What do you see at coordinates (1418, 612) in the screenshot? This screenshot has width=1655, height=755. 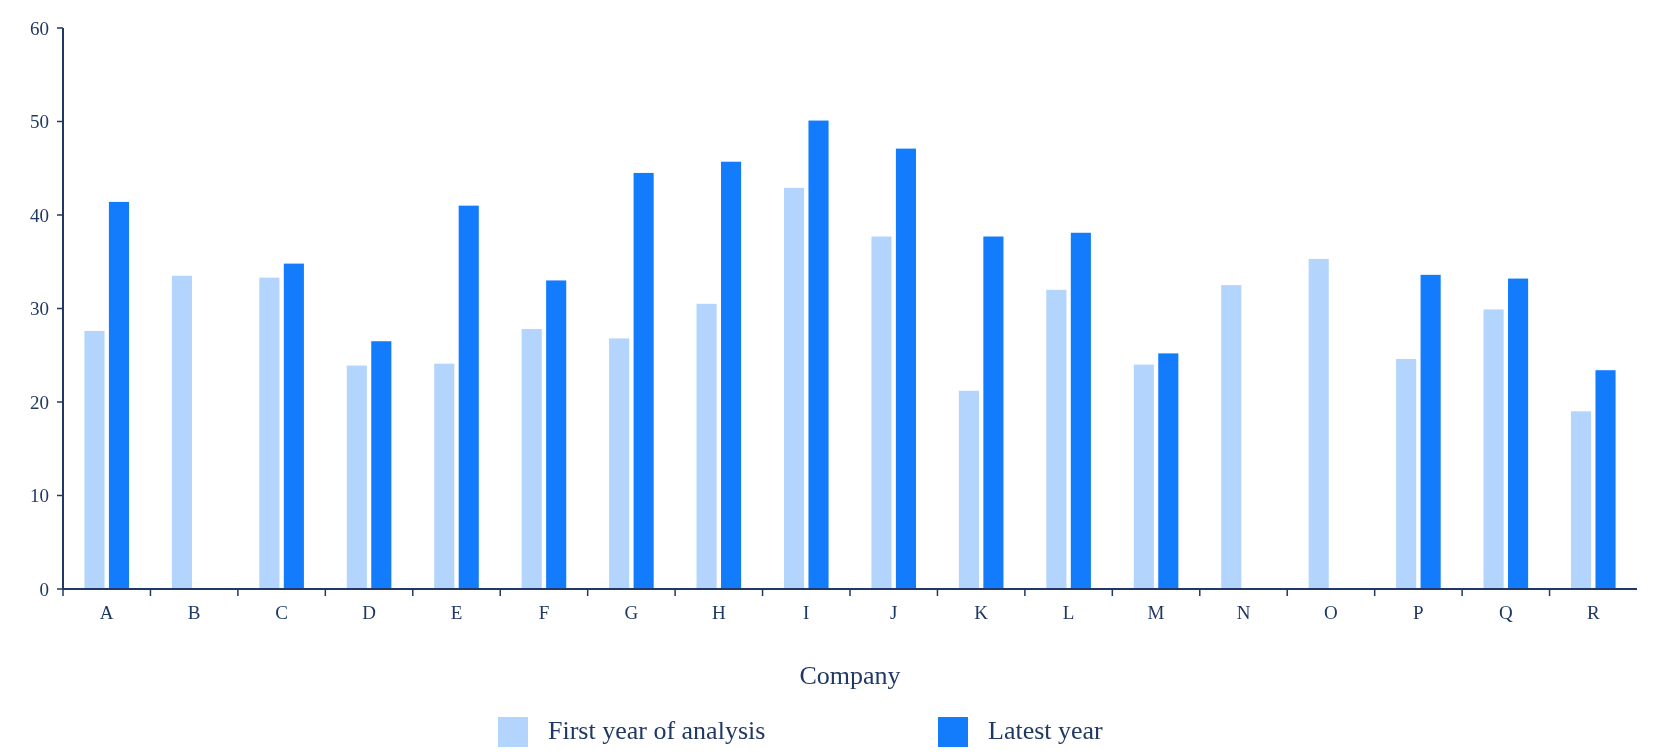 I see `x-tick-label: P` at bounding box center [1418, 612].